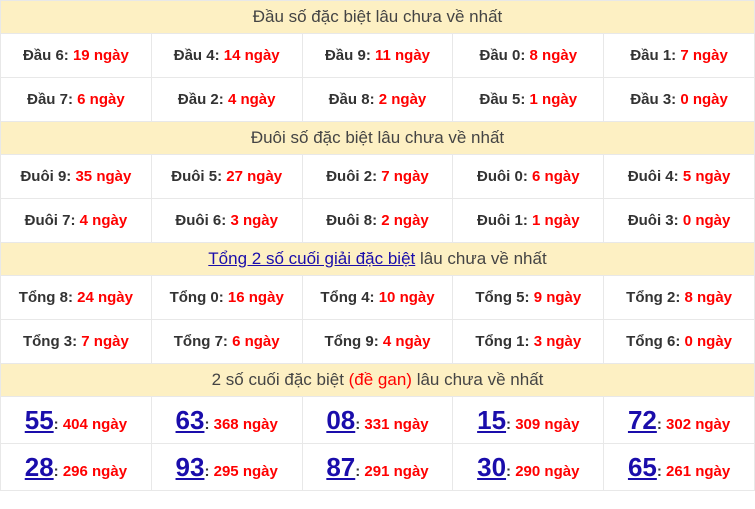 This screenshot has width=755, height=509. Describe the element at coordinates (396, 471) in the screenshot. I see `cell-value: 291 ngày` at that location.